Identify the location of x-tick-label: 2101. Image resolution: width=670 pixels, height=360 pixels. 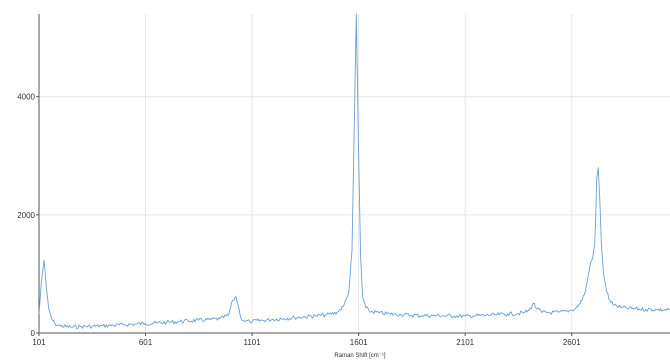
(465, 342).